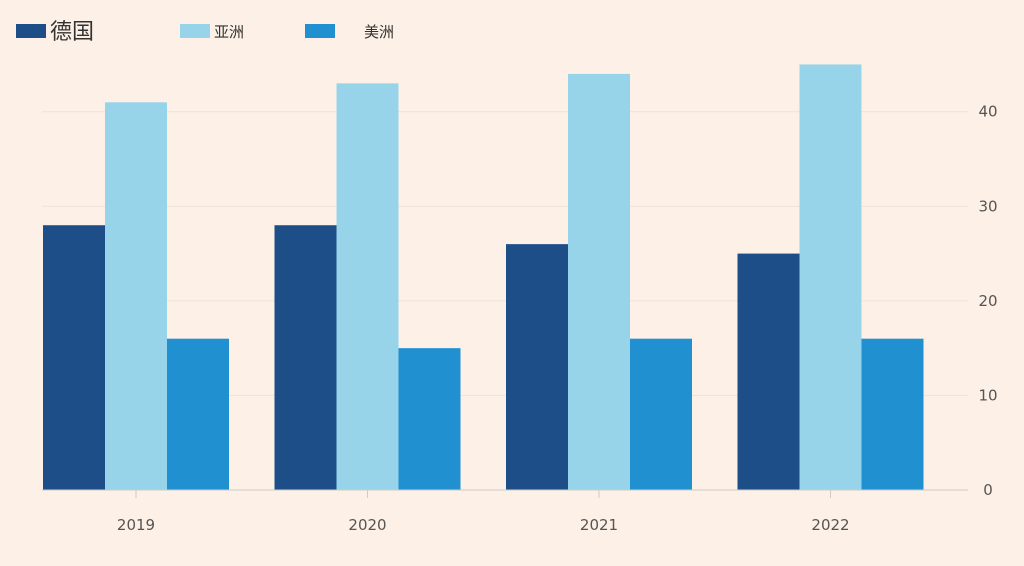  What do you see at coordinates (379, 32) in the screenshot?
I see `legend-label: 美洲` at bounding box center [379, 32].